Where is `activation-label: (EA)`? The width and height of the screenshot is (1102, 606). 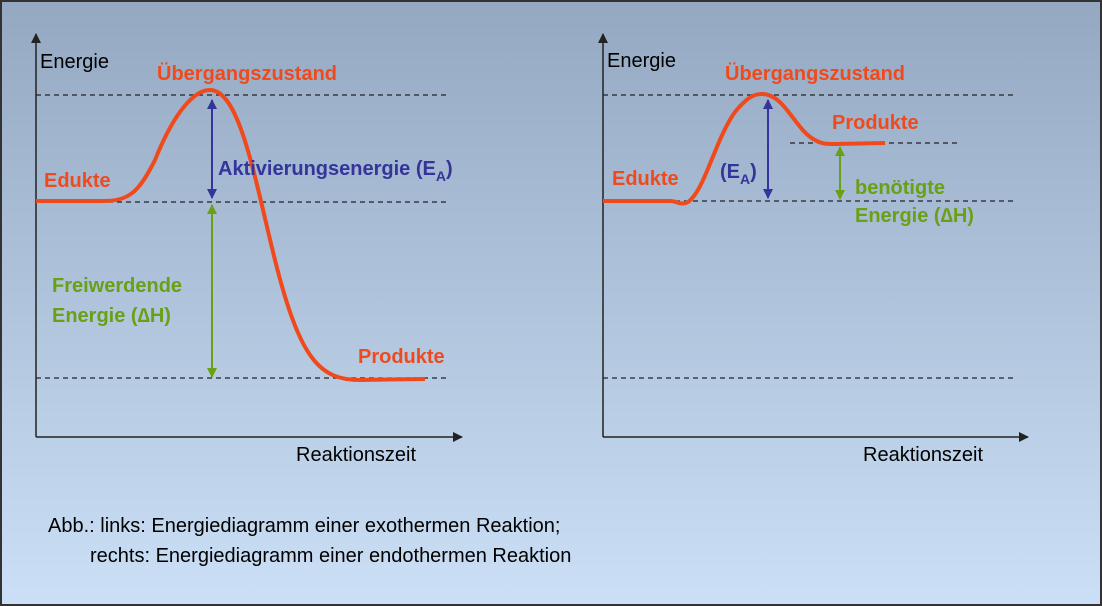 activation-label: (EA) is located at coordinates (738, 174).